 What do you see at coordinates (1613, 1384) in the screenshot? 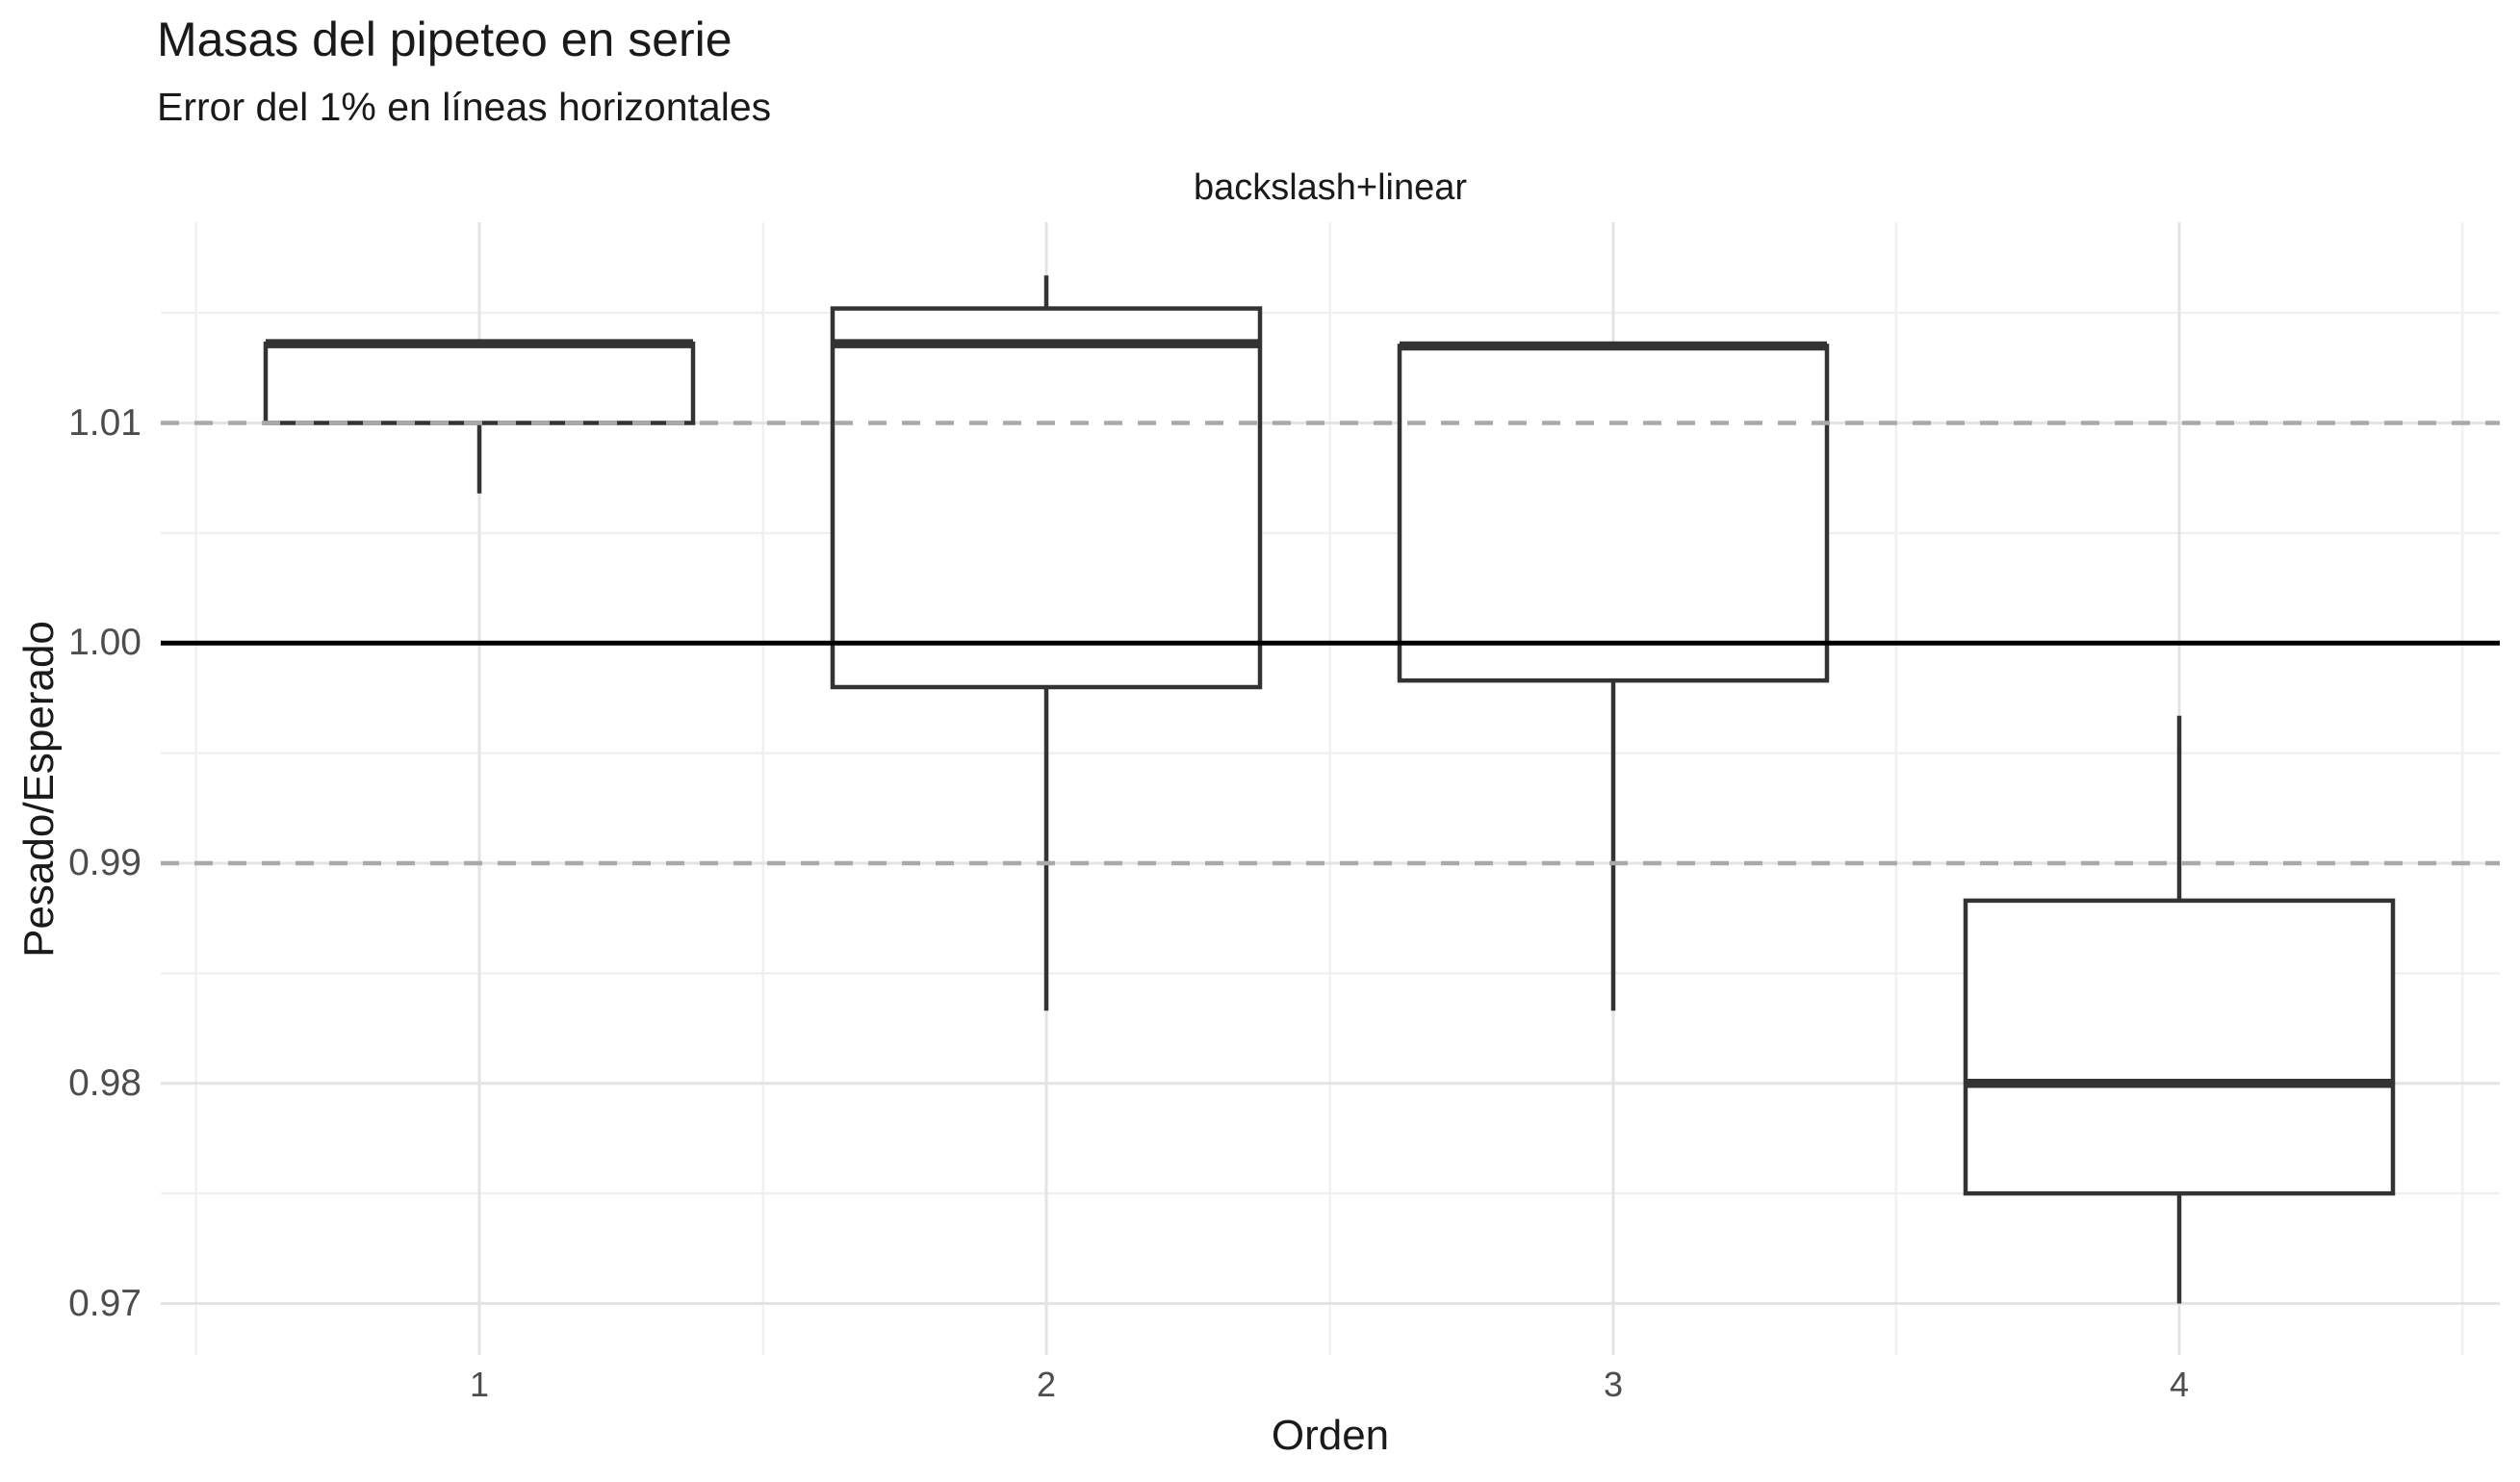
I see `x-tick-label-3: 3` at bounding box center [1613, 1384].